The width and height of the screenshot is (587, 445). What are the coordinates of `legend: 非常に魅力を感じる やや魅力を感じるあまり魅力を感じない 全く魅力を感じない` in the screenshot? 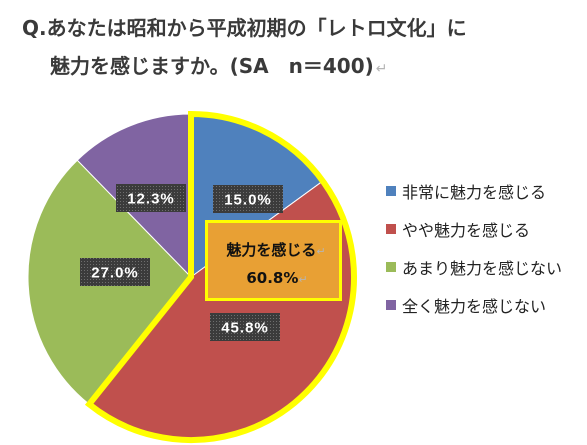 It's located at (474, 248).